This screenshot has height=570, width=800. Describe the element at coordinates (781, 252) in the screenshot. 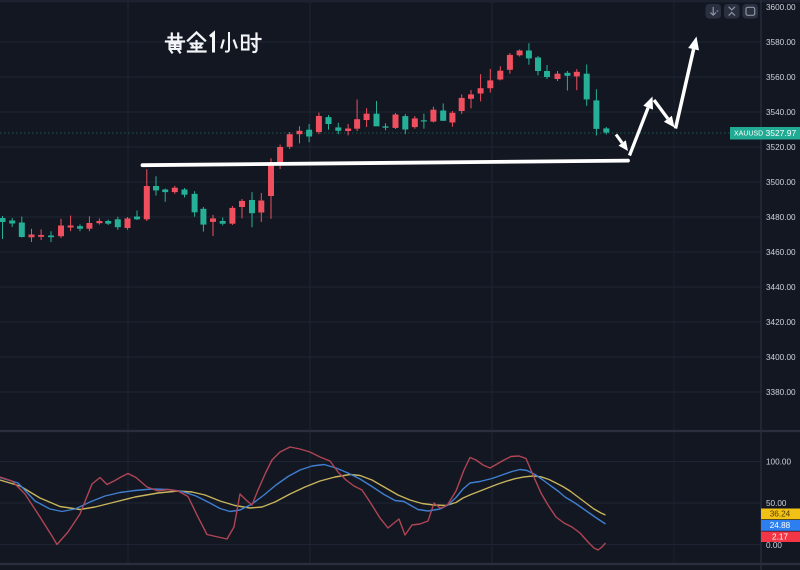

I see `svg-text: 3460.00` at that location.